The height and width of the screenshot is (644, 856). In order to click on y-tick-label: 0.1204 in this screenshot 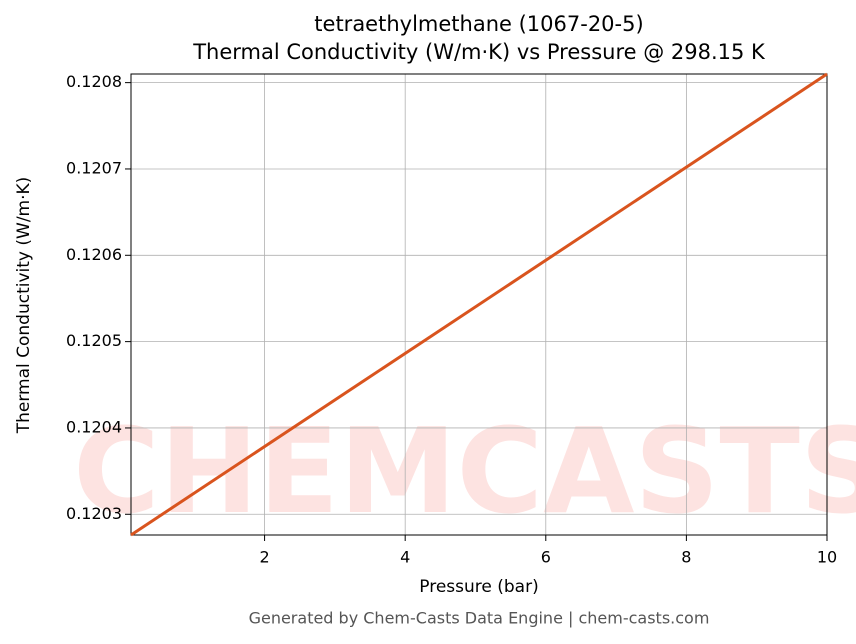, I will do `click(94, 426)`.